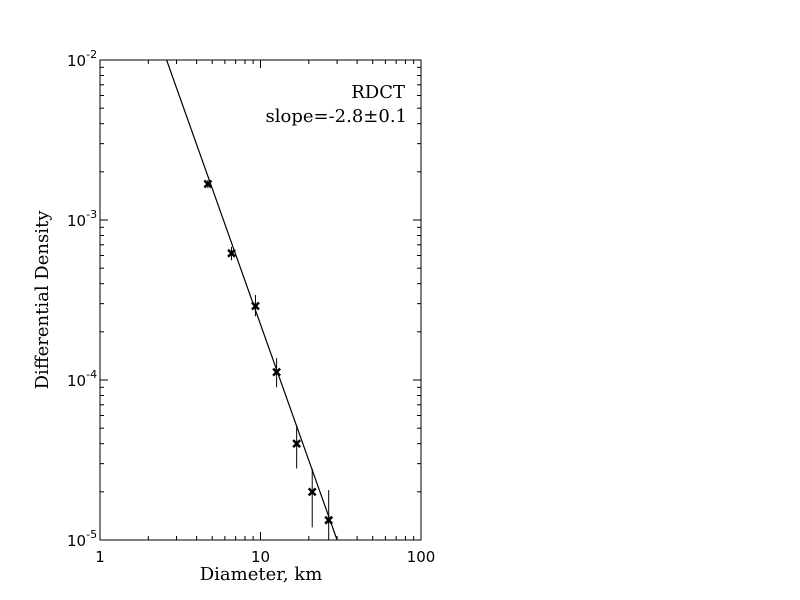 The image size is (800, 600). I want to click on y-tick-exponent: -4, so click(91, 374).